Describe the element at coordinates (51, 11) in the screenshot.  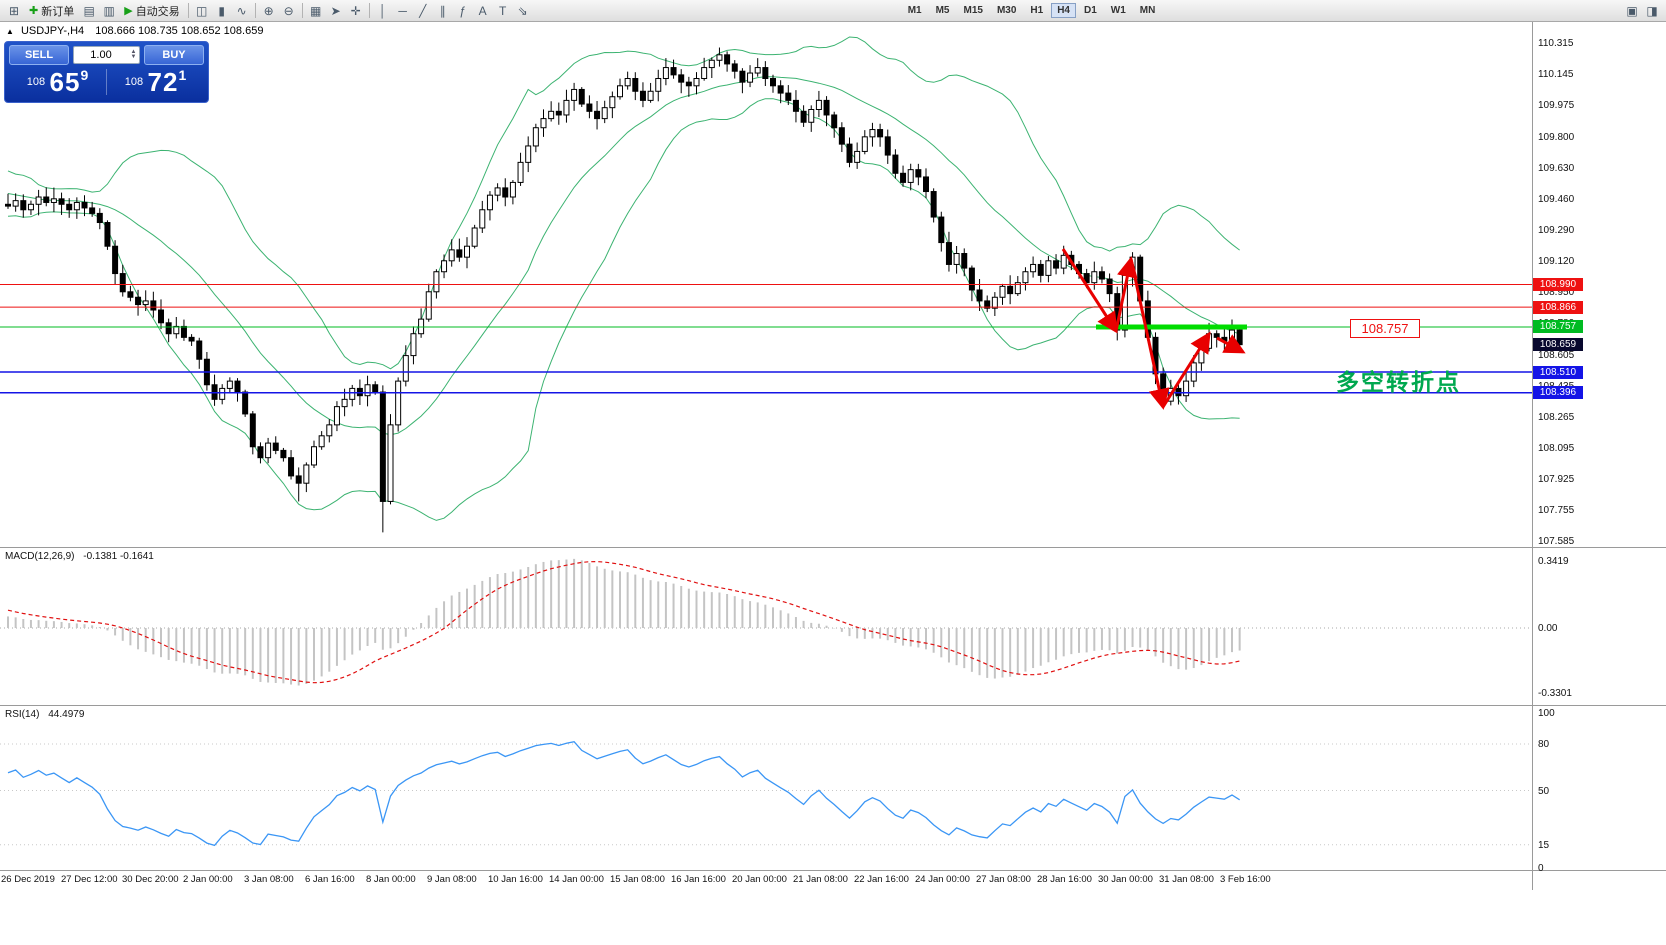
I see `new-order-button: ✚ 新订单` at that location.